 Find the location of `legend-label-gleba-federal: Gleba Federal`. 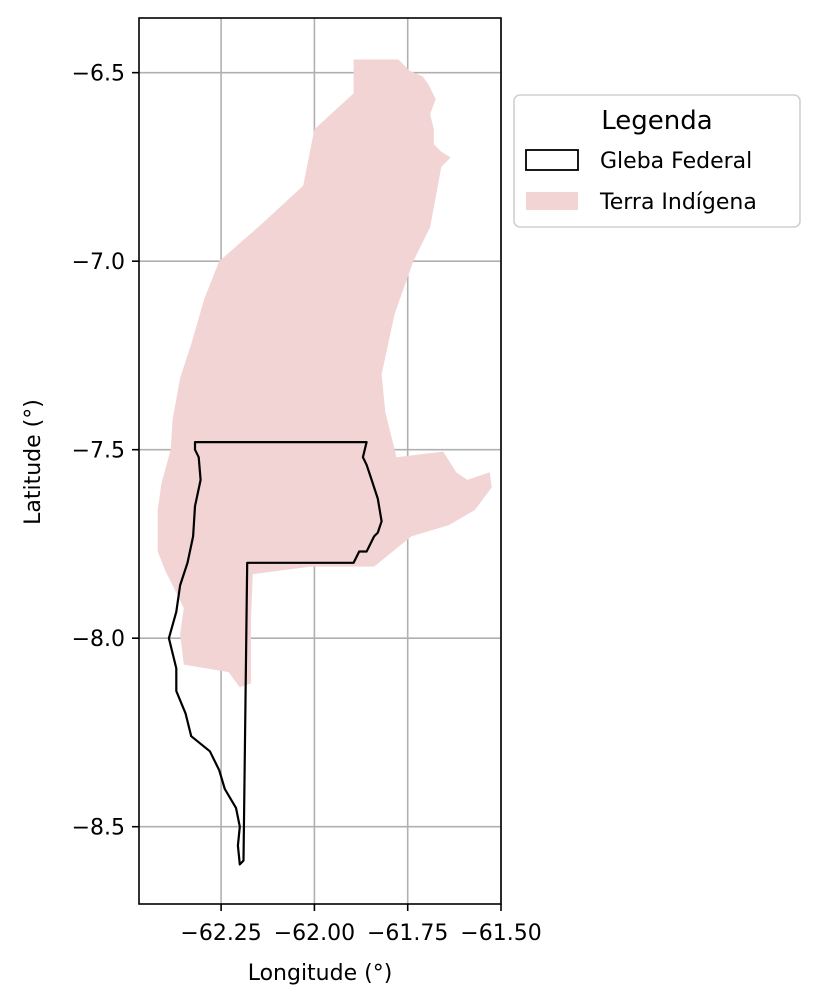

legend-label-gleba-federal: Gleba Federal is located at coordinates (676, 161).